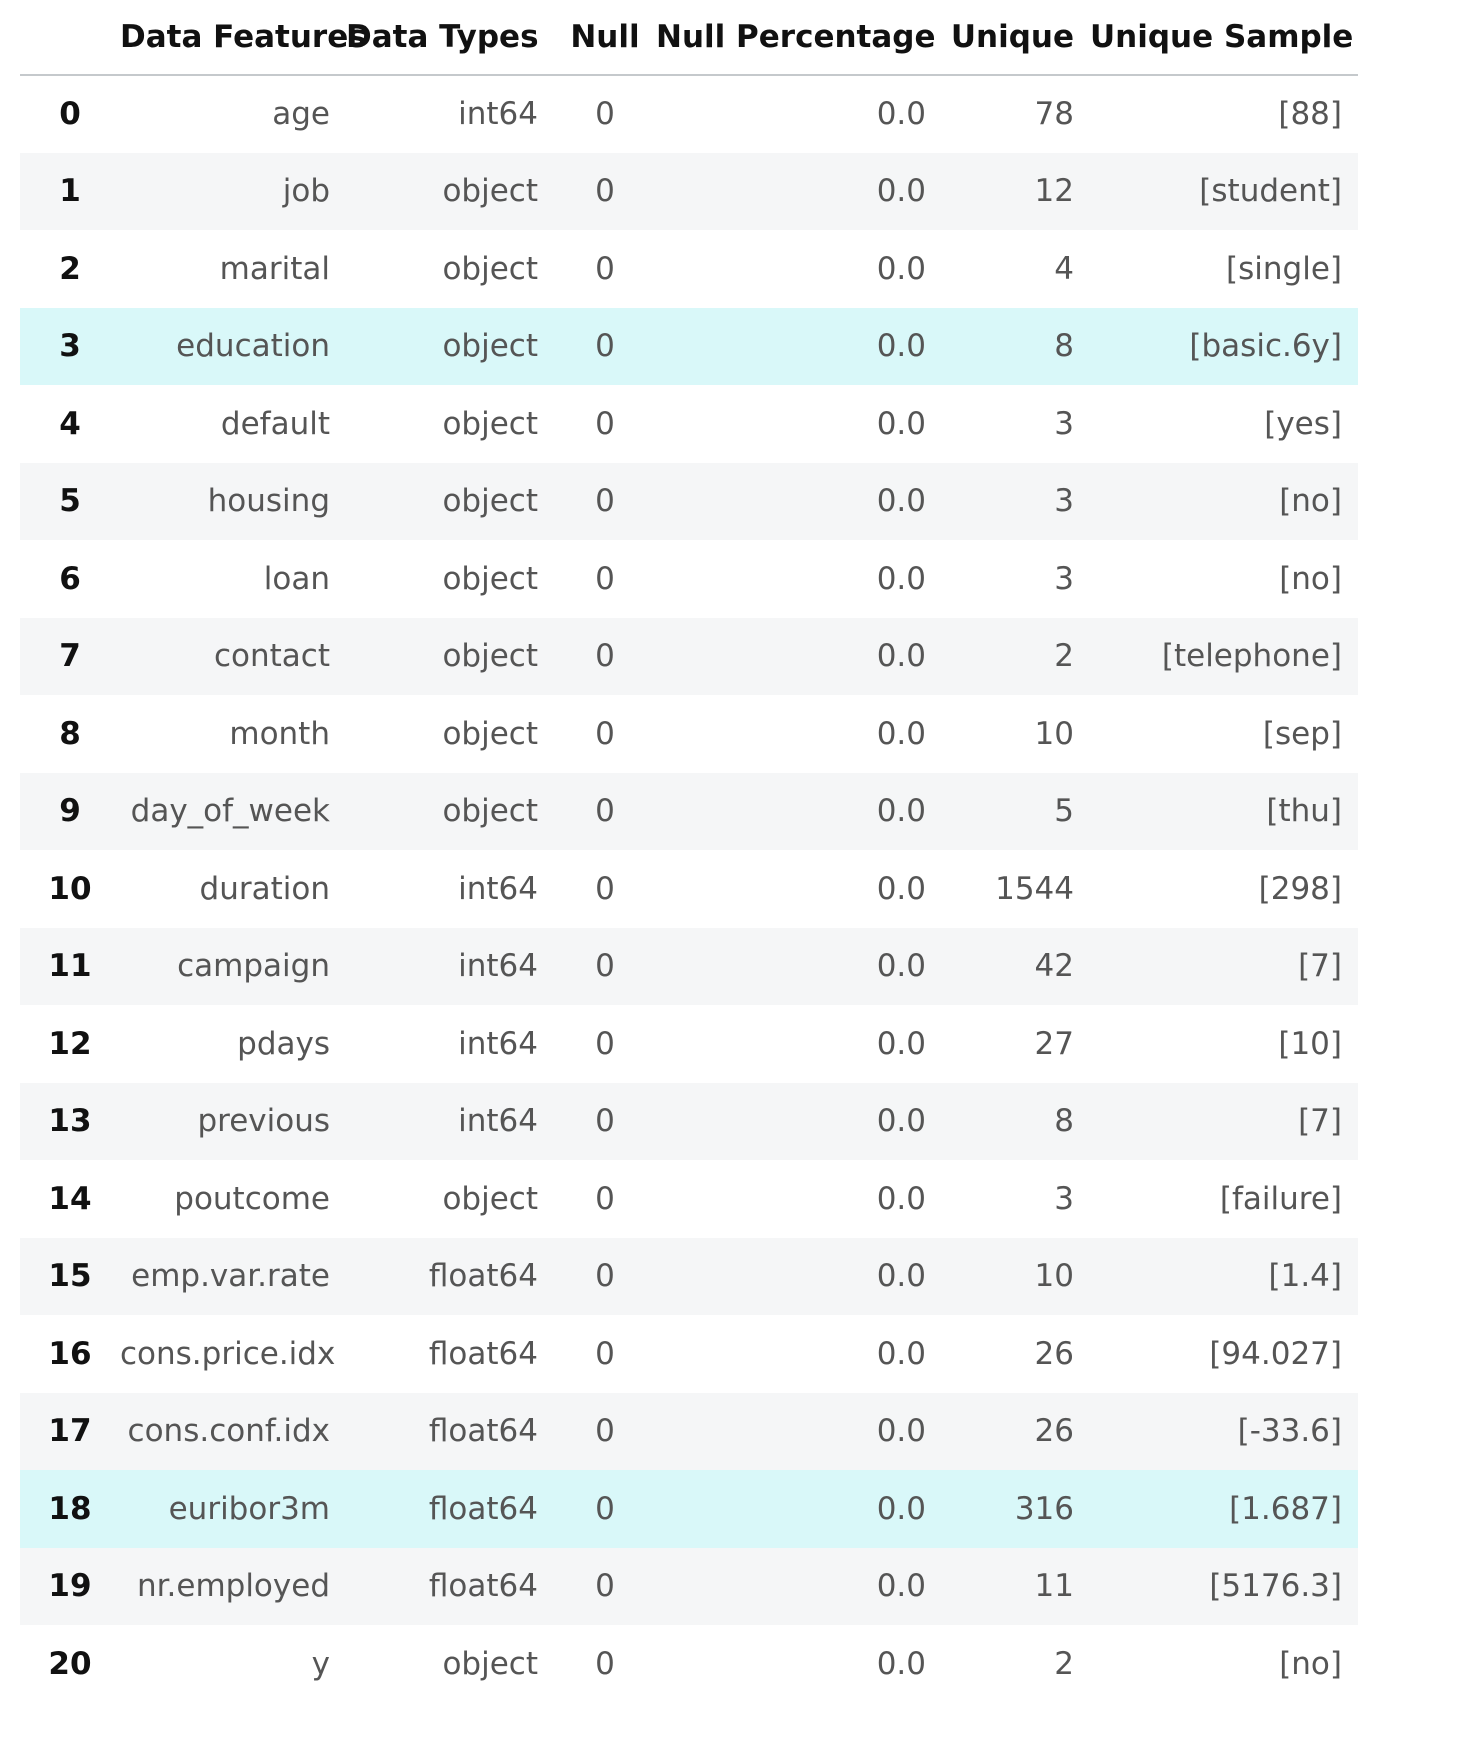 This screenshot has height=1740, width=1467. Describe the element at coordinates (249, 1508) in the screenshot. I see `cell-data-feature: euribor3m` at that location.